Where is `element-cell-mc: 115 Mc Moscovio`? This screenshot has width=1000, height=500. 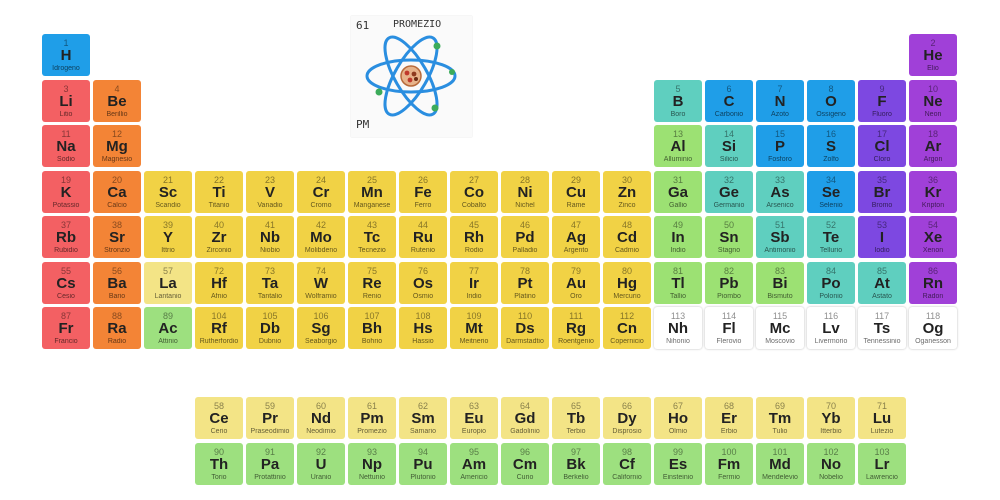 element-cell-mc: 115 Mc Moscovio is located at coordinates (780, 328).